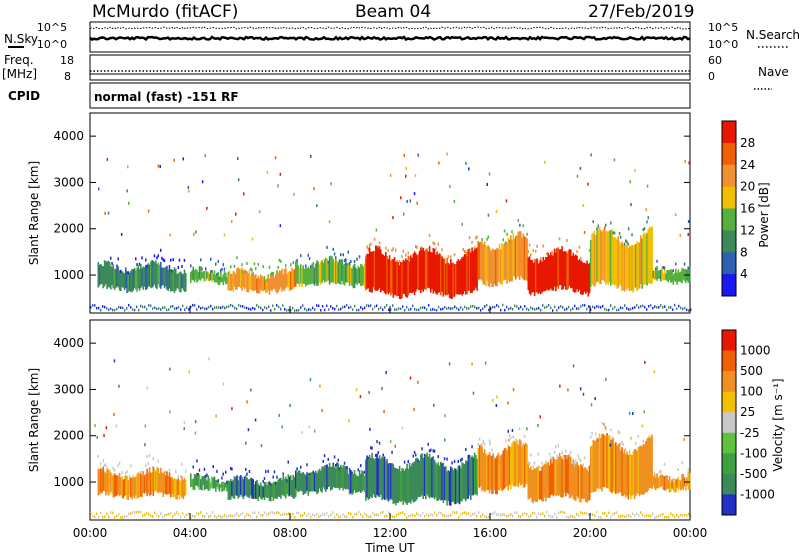  What do you see at coordinates (67, 60) in the screenshot?
I see `freq-tick-top: 18` at bounding box center [67, 60].